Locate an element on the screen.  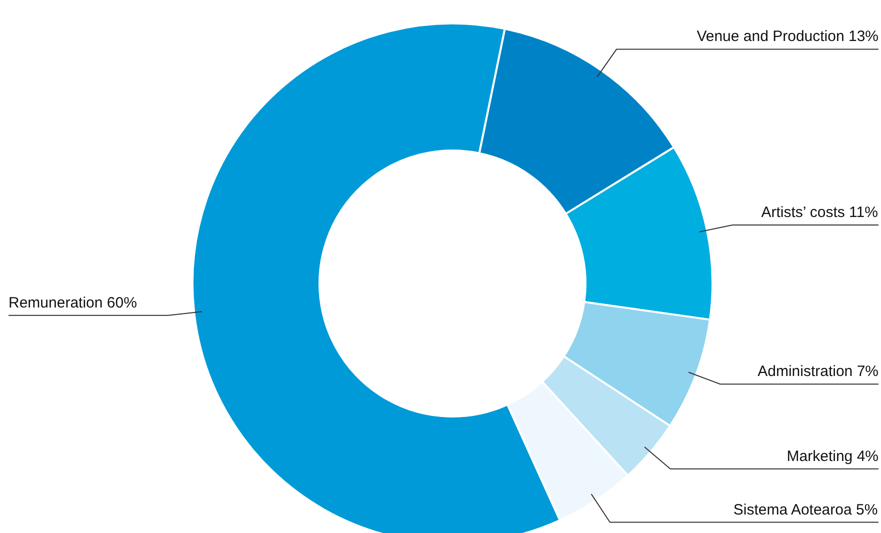
slice-label: Administration 7% is located at coordinates (818, 371).